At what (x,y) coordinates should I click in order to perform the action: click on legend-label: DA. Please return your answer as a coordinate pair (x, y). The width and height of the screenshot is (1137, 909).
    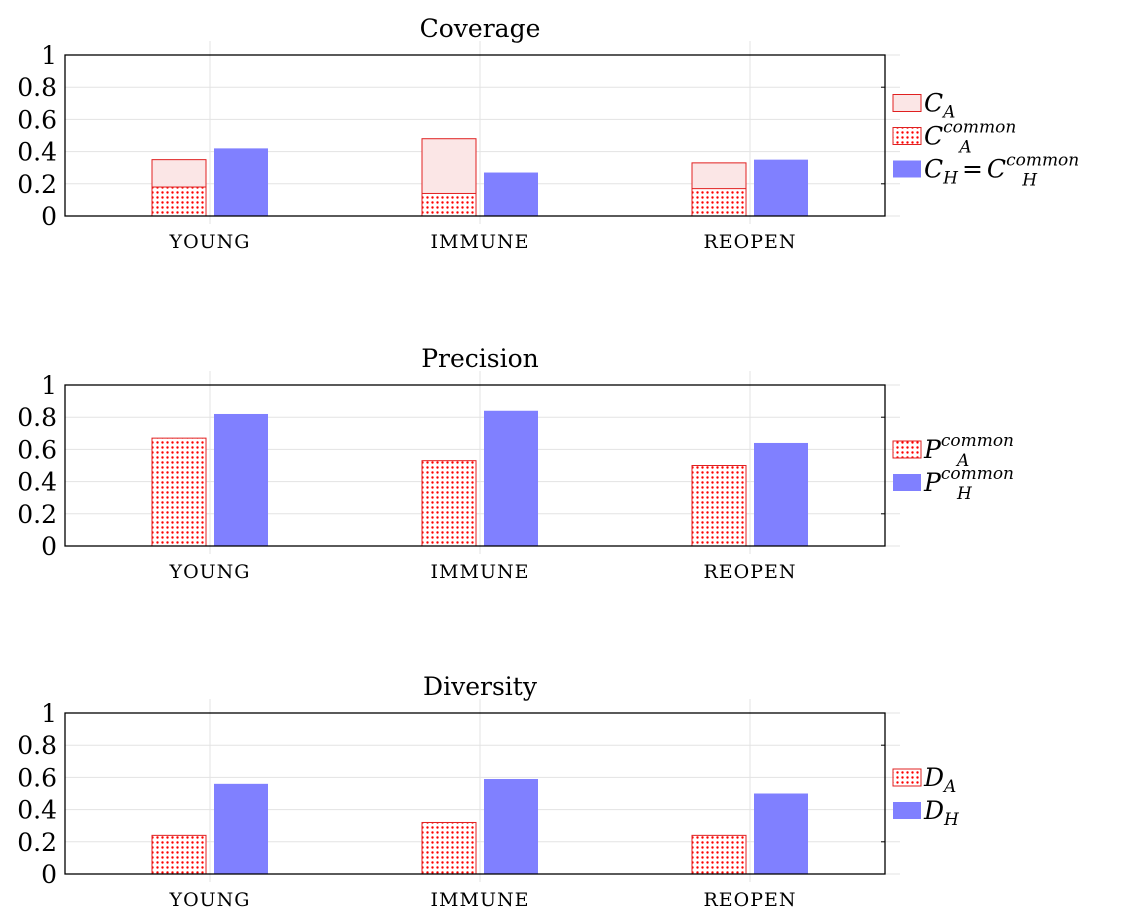
    Looking at the image, I should click on (939, 780).